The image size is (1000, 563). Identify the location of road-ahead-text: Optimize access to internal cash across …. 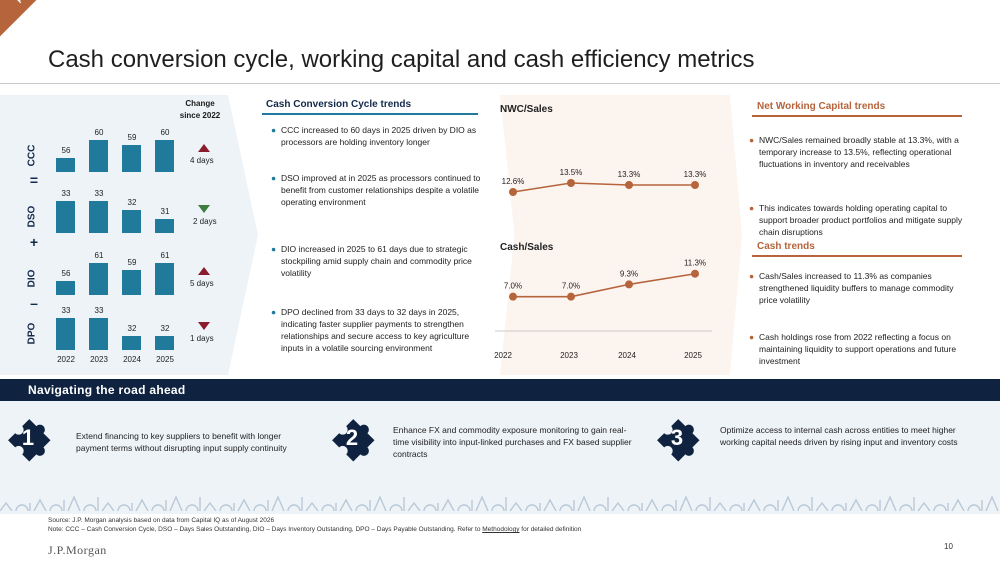
(839, 436).